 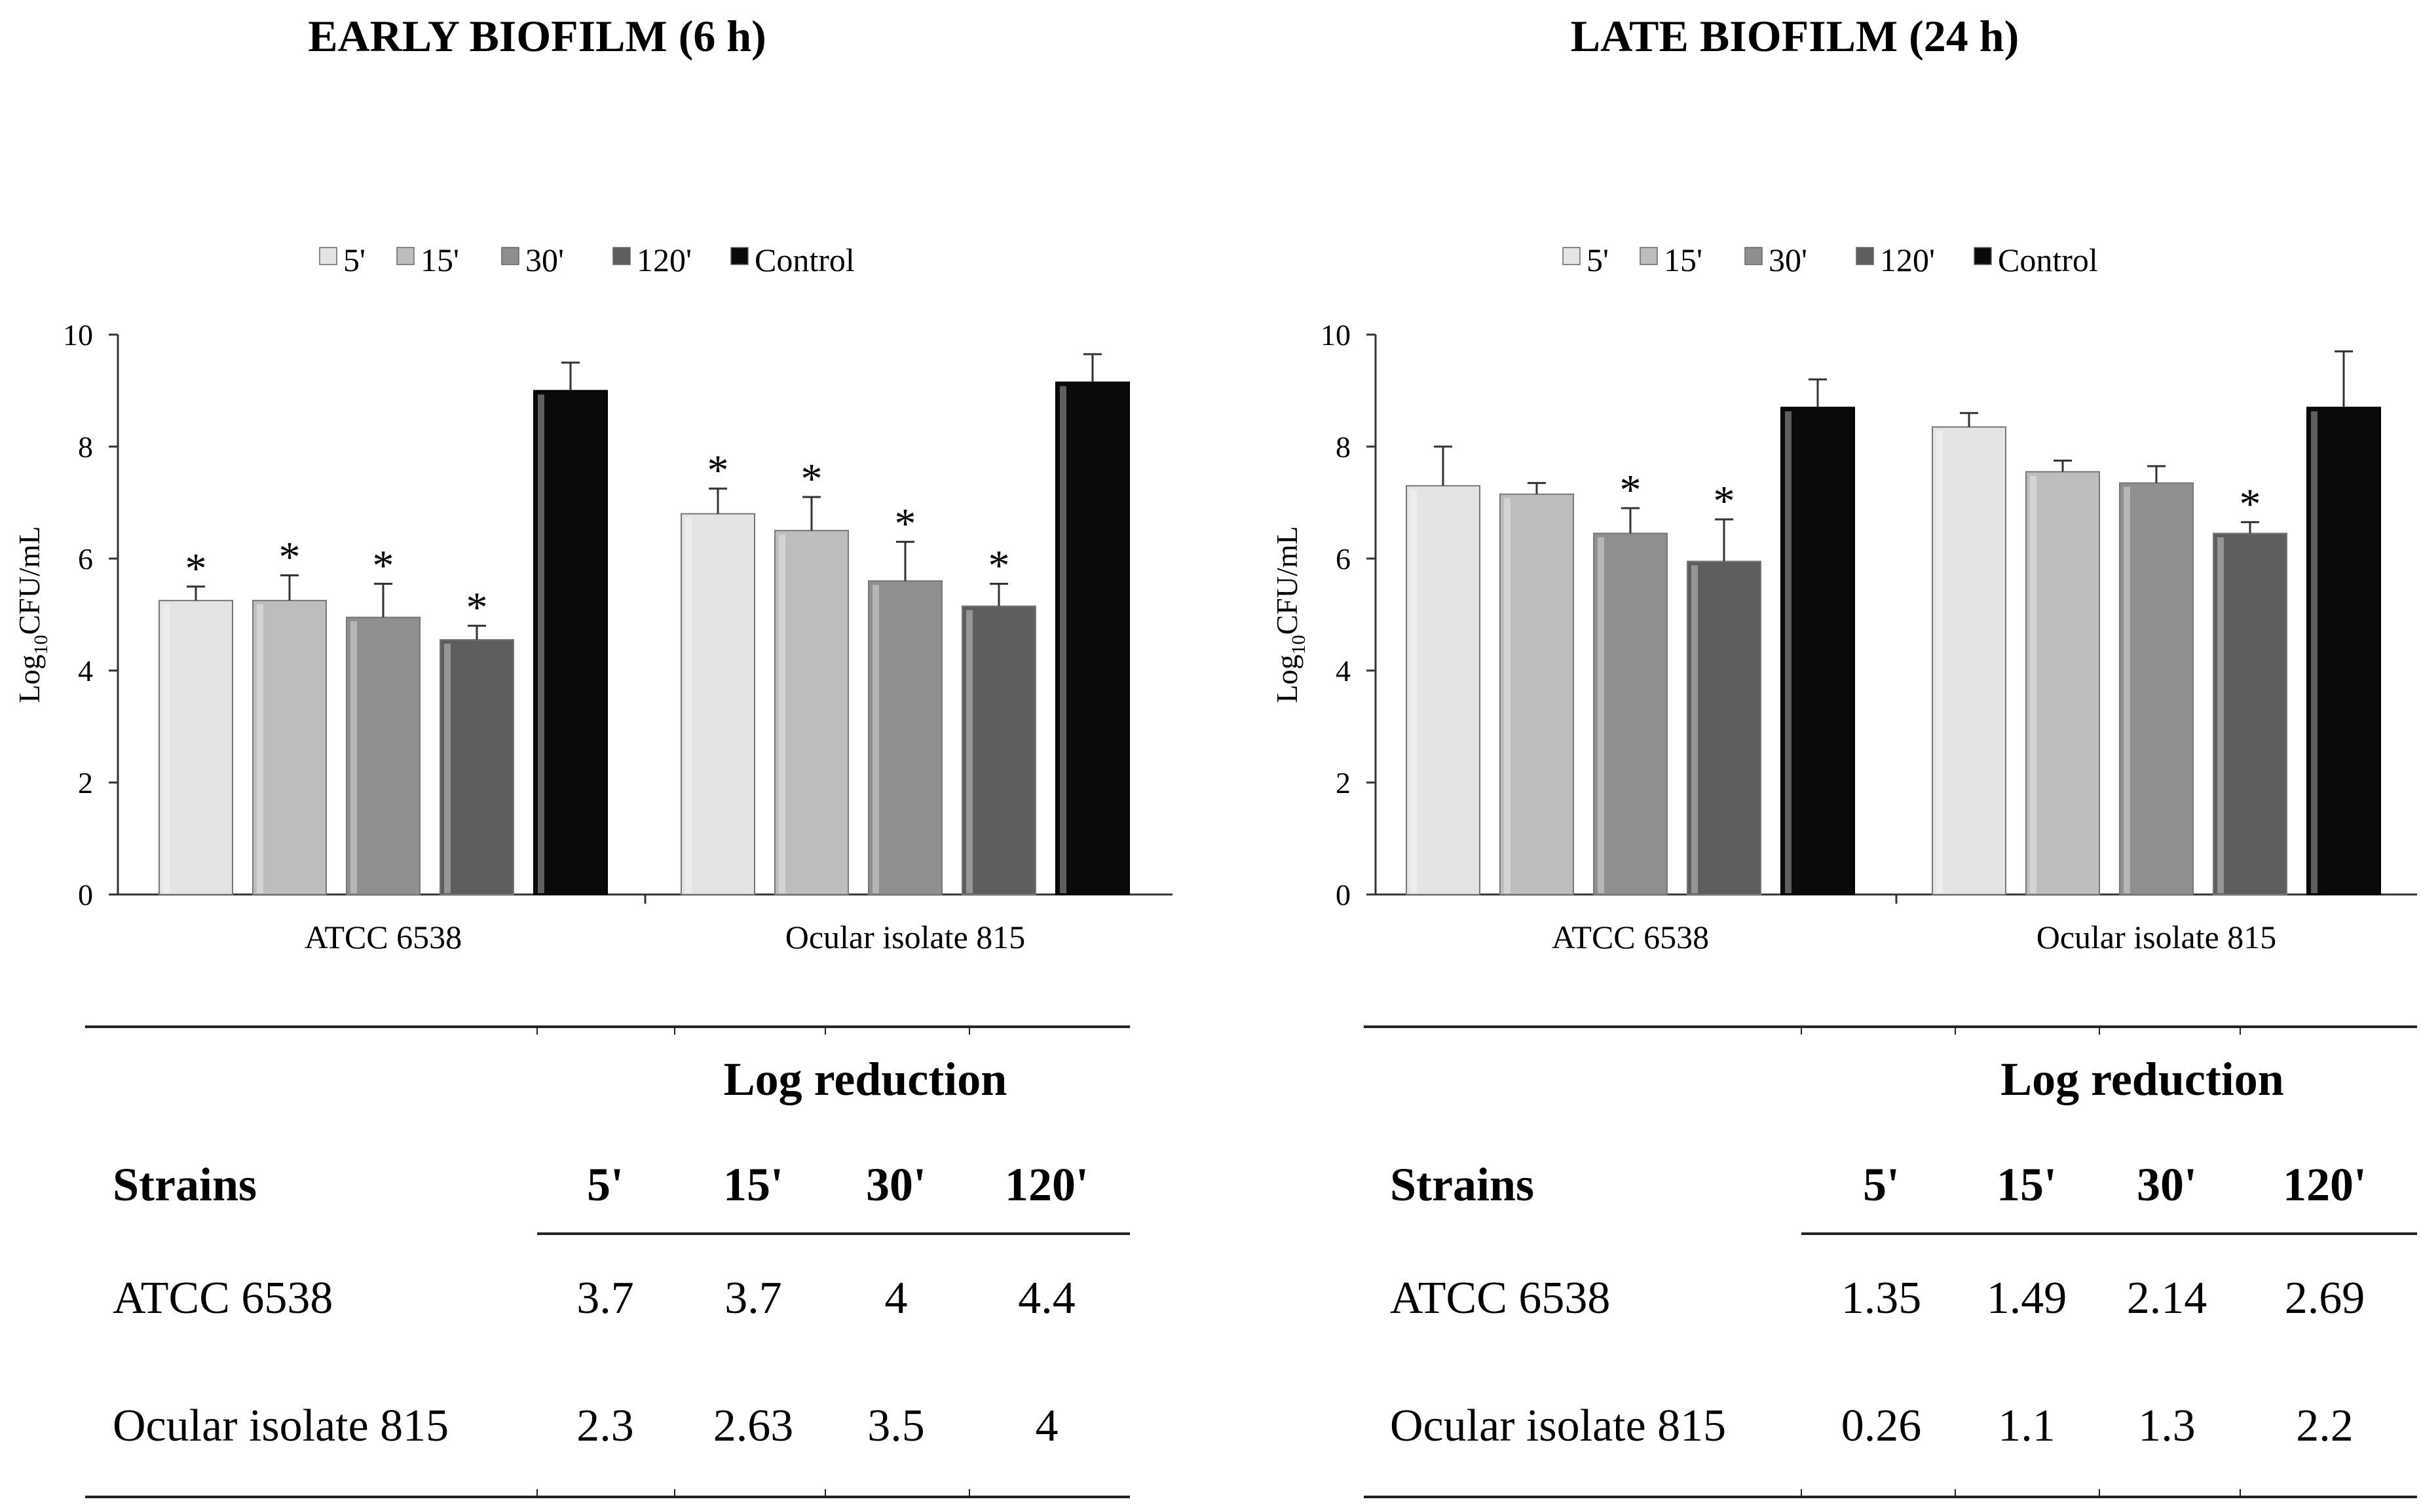 What do you see at coordinates (2167, 1426) in the screenshot?
I see `table-cell: 1.3` at bounding box center [2167, 1426].